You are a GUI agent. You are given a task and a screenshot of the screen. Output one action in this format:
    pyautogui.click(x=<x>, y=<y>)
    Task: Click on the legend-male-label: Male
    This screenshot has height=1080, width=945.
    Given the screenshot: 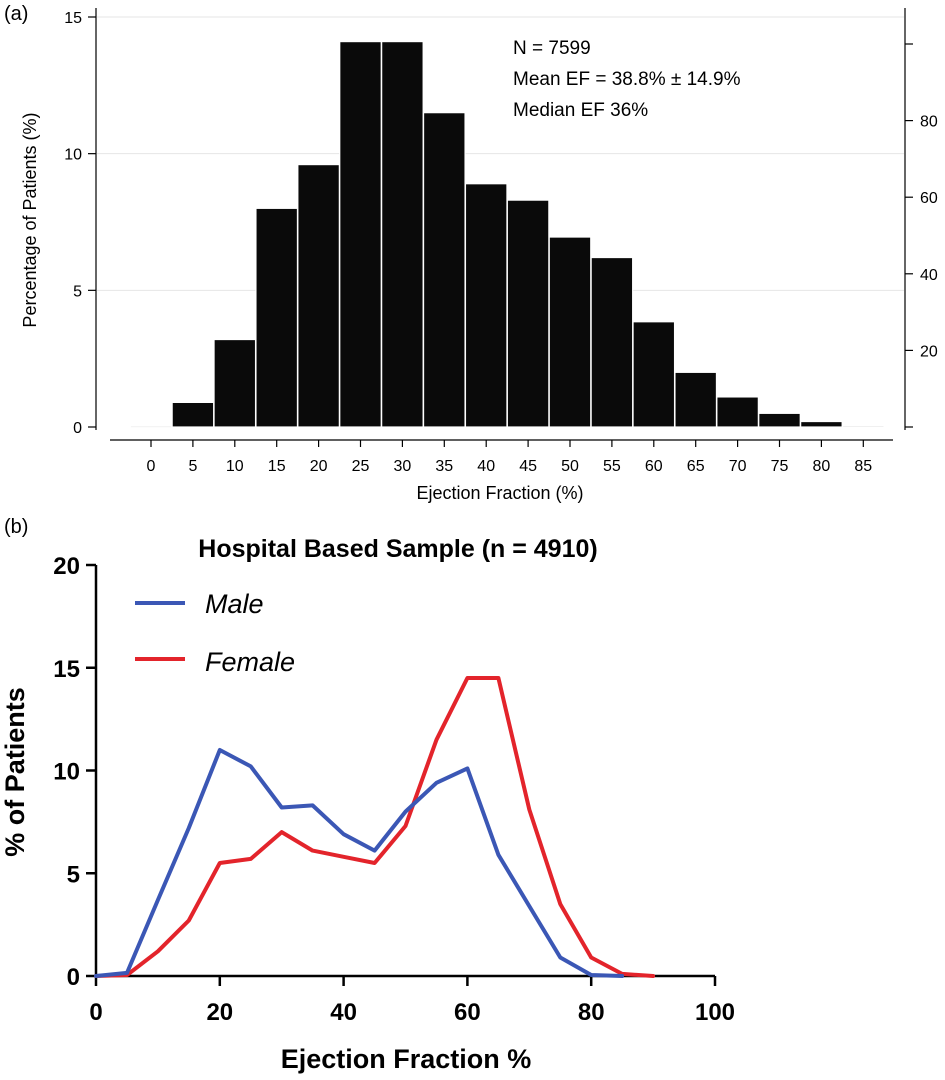 What is the action you would take?
    pyautogui.click(x=234, y=604)
    